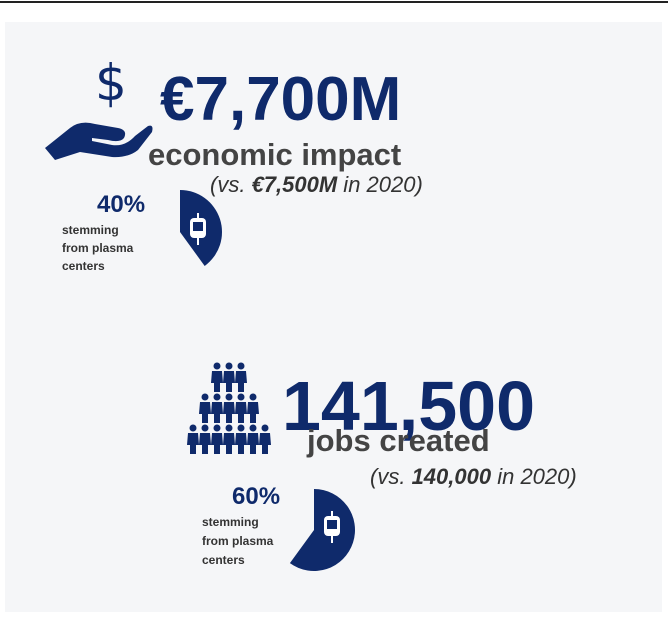 Image resolution: width=668 pixels, height=619 pixels. What do you see at coordinates (295, 184) in the screenshot?
I see `comparison-value: €7,500M` at bounding box center [295, 184].